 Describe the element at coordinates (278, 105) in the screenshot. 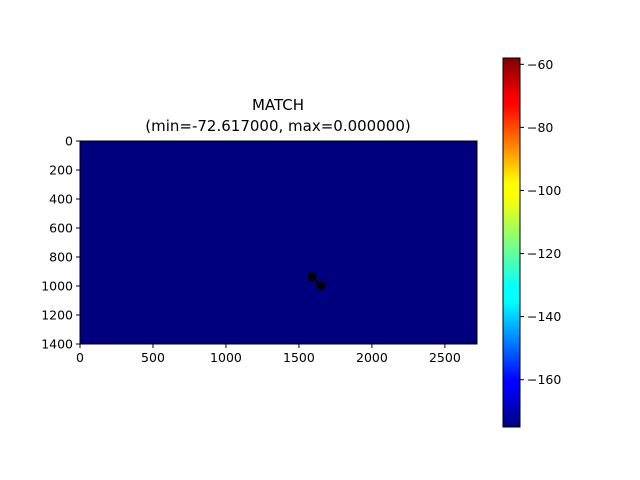

I see `chart-title: MATCH` at that location.